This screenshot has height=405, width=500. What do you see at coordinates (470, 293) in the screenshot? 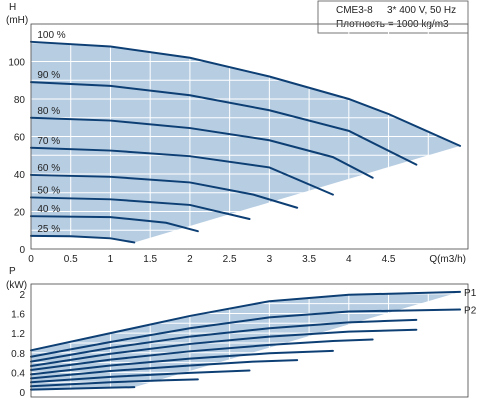
I see `power-curve-label: P1` at bounding box center [470, 293].